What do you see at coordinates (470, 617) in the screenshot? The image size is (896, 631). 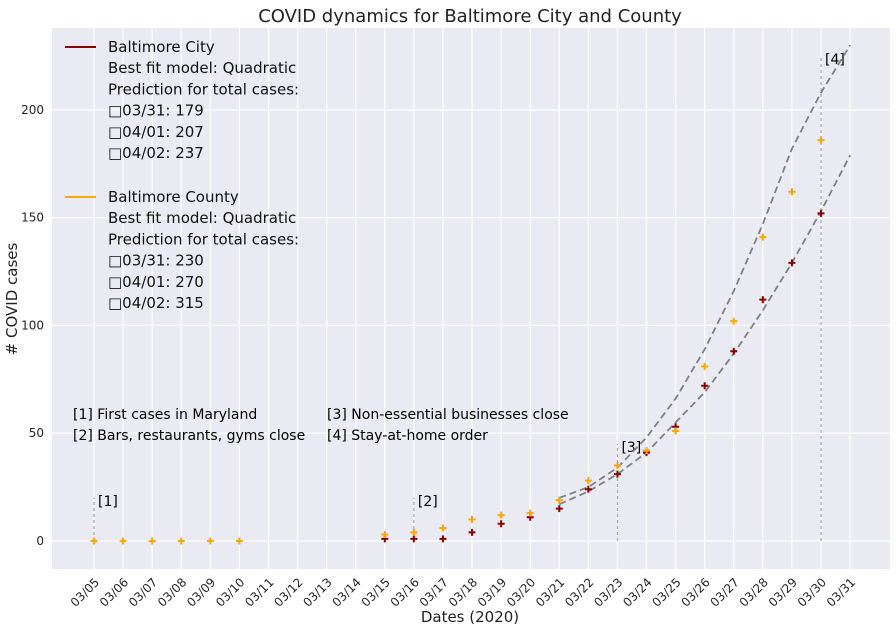 I see `x-axis-label: Dates (2020)` at bounding box center [470, 617].